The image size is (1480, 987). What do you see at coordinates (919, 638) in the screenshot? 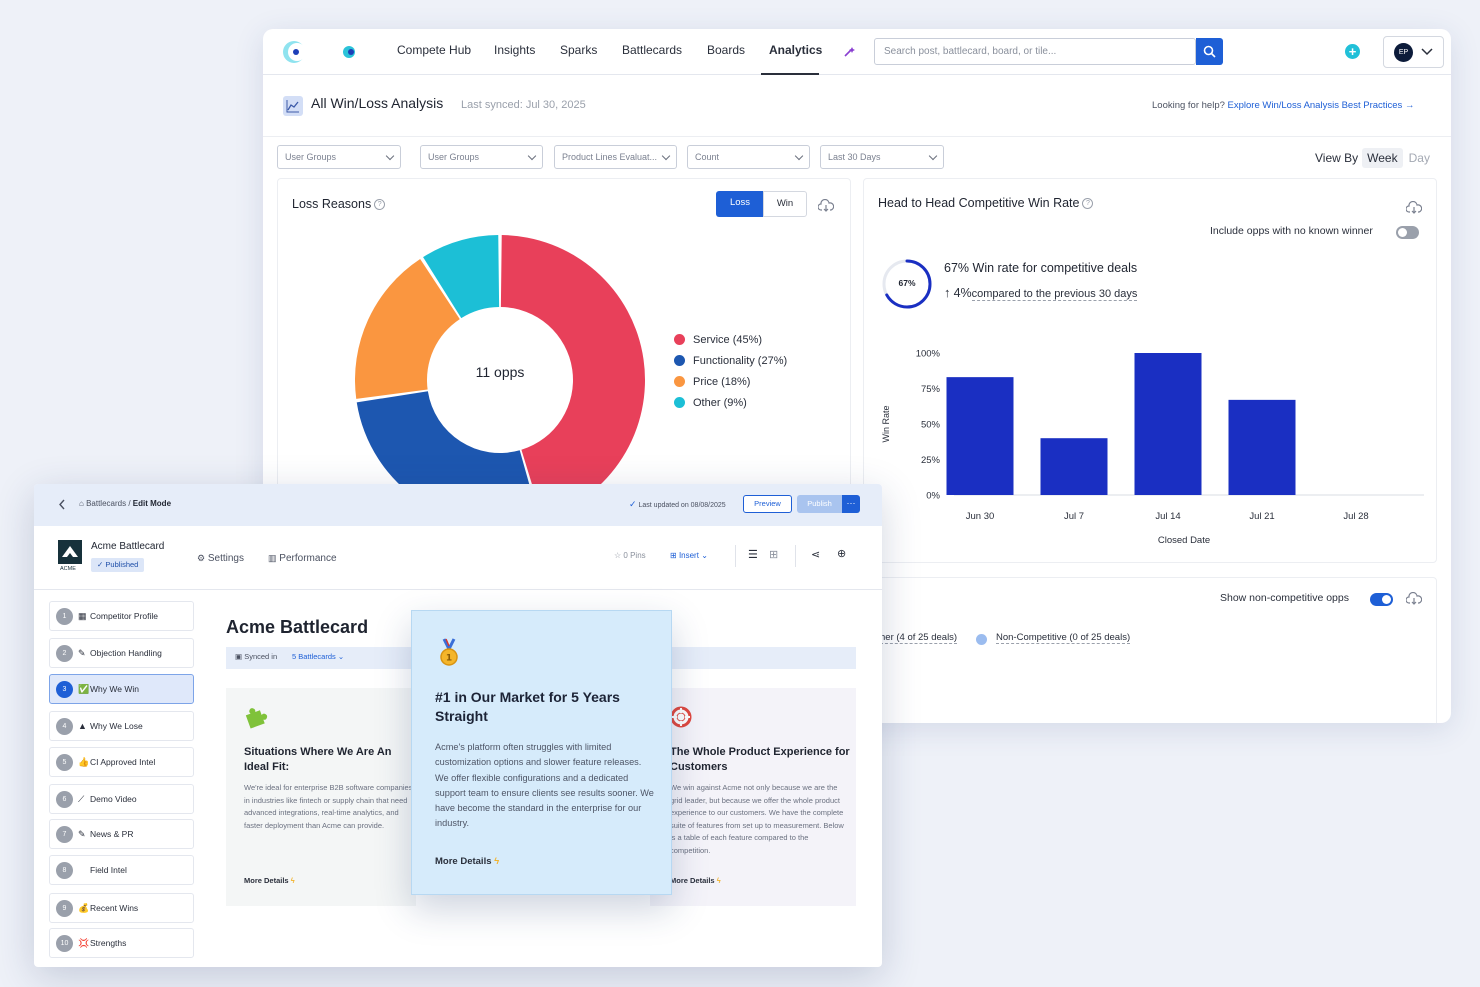
I see `legend-competitive: her (4 of 25 deals)` at bounding box center [919, 638].